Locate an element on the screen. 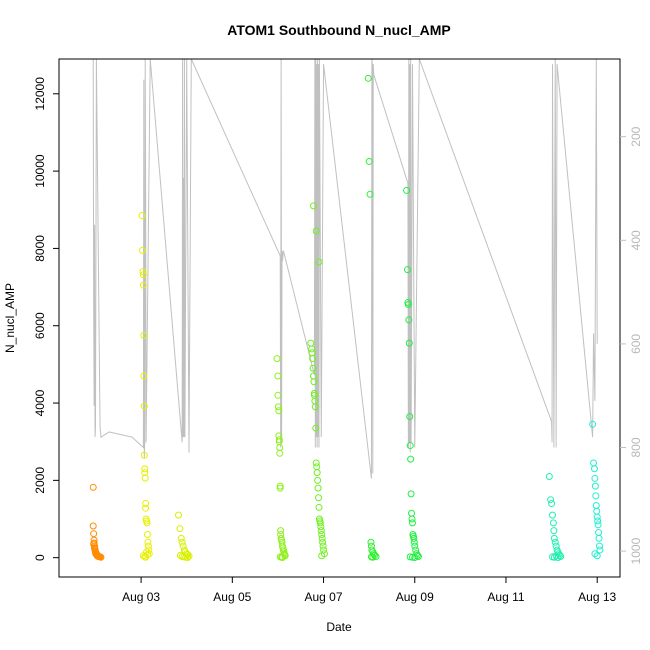 The height and width of the screenshot is (650, 650). y-tick-label: 2000 is located at coordinates (40, 480).